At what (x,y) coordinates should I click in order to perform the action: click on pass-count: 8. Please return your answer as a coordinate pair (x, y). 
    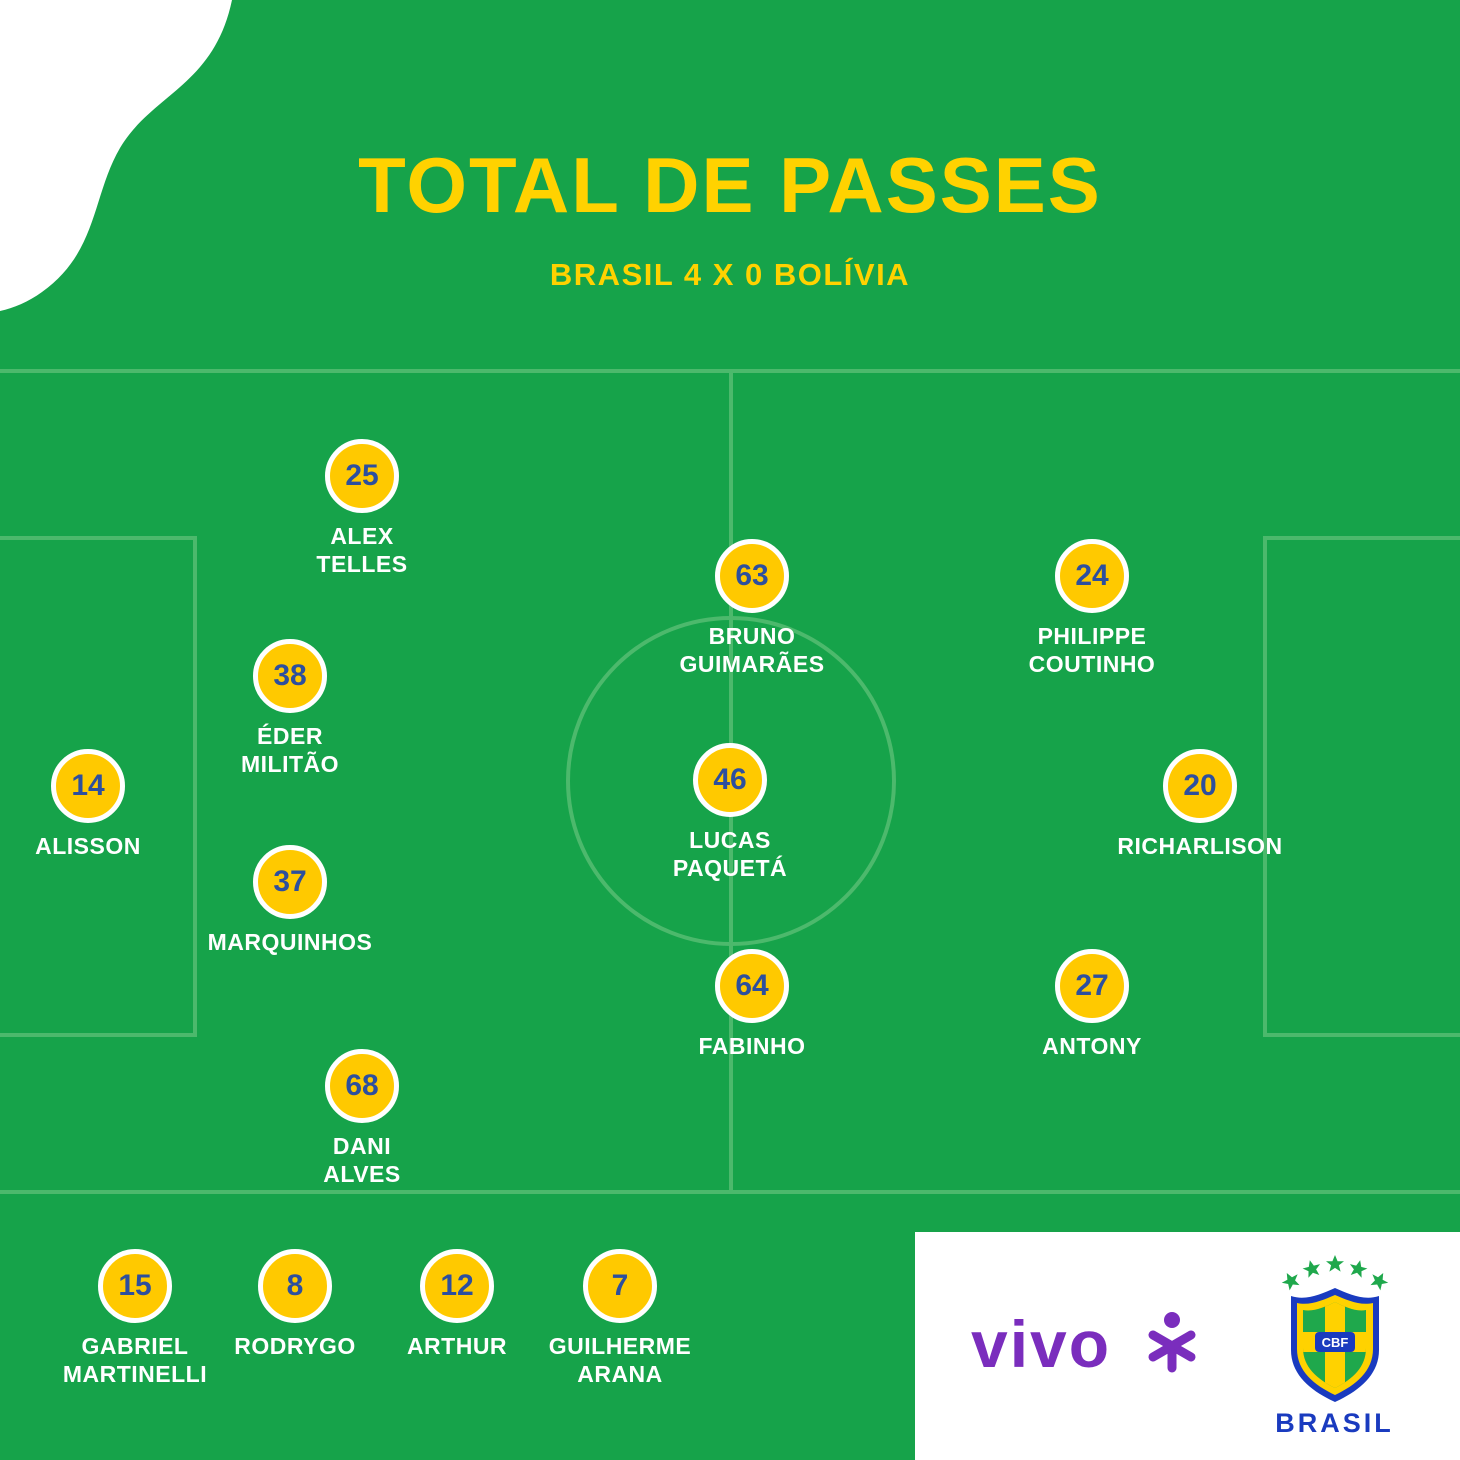
    Looking at the image, I should click on (295, 1285).